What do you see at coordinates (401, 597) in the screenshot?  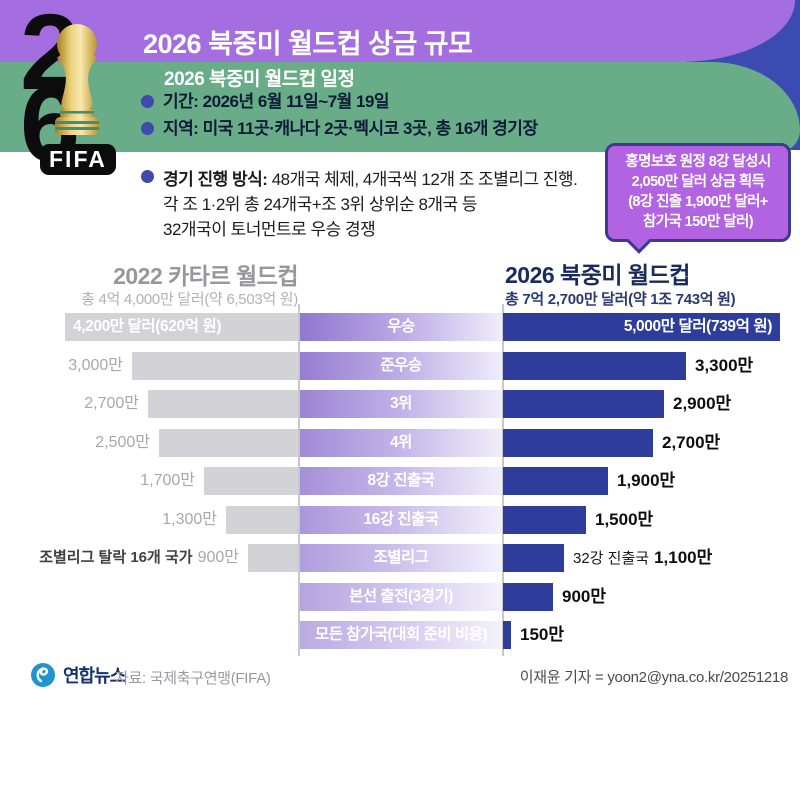 I see `category-label: 본선 출전(3경기)` at bounding box center [401, 597].